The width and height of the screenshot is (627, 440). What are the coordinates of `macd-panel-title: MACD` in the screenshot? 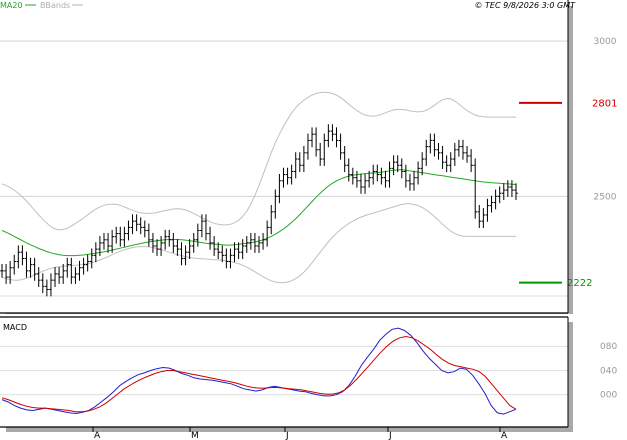 It's located at (15, 327).